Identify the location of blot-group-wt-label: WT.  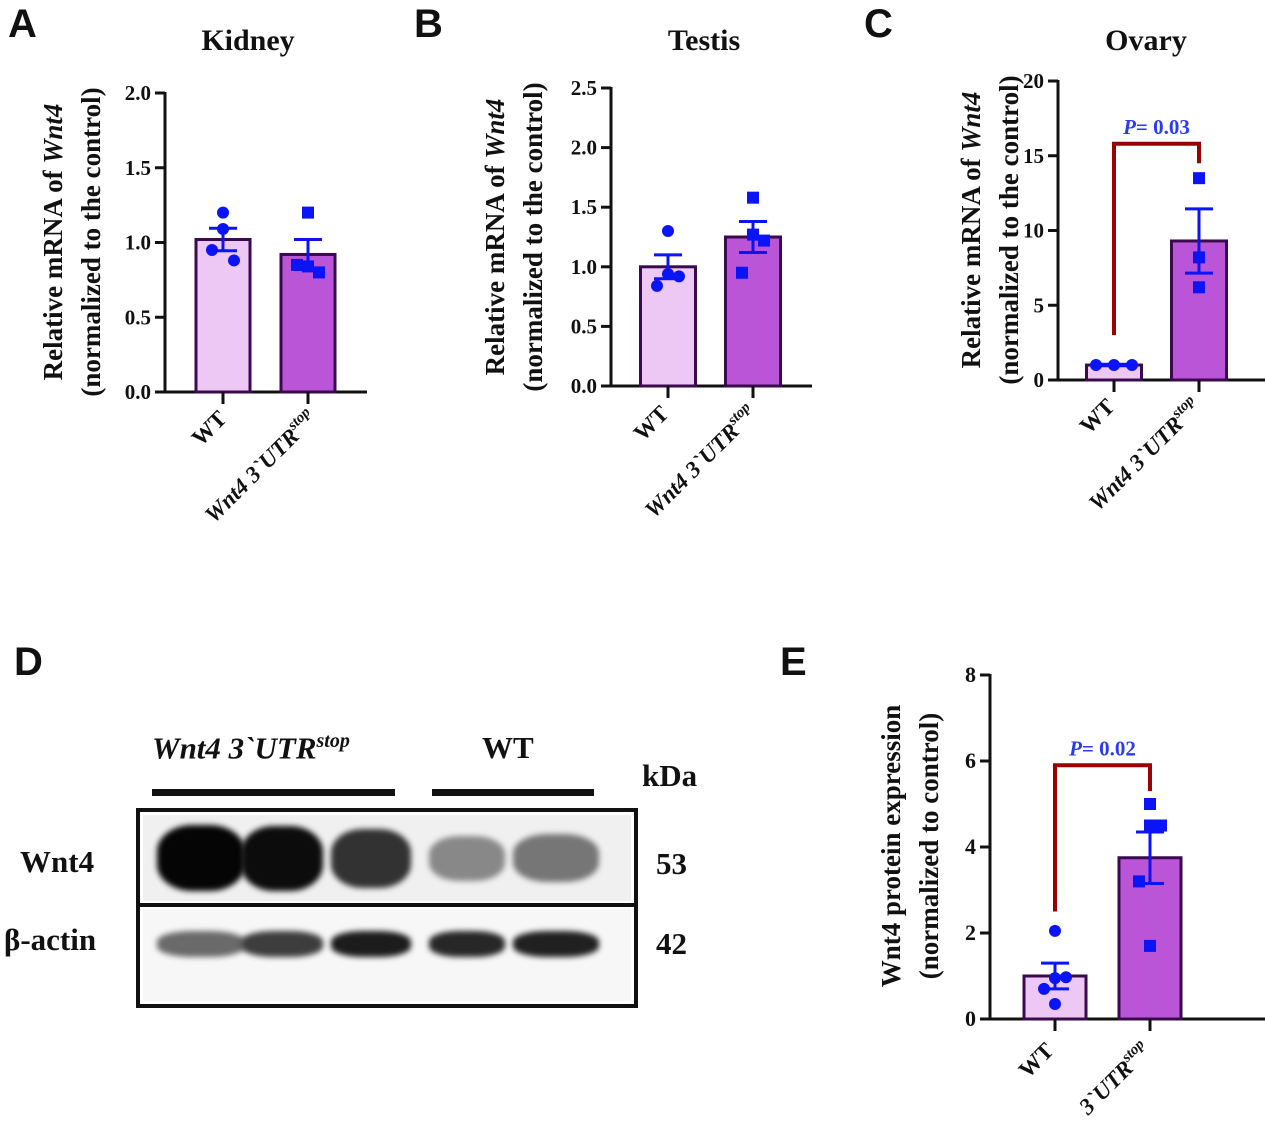
(508, 747).